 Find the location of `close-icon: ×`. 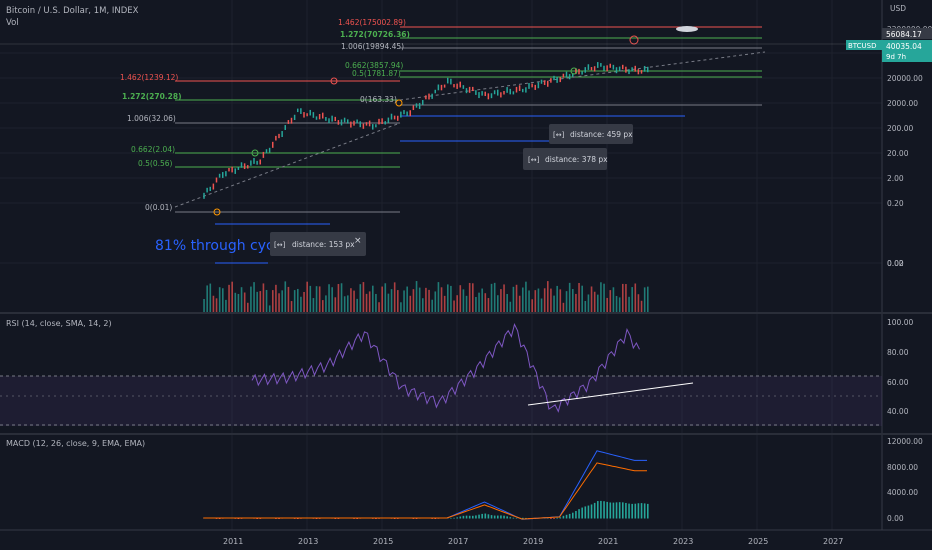

close-icon: × is located at coordinates (358, 241).